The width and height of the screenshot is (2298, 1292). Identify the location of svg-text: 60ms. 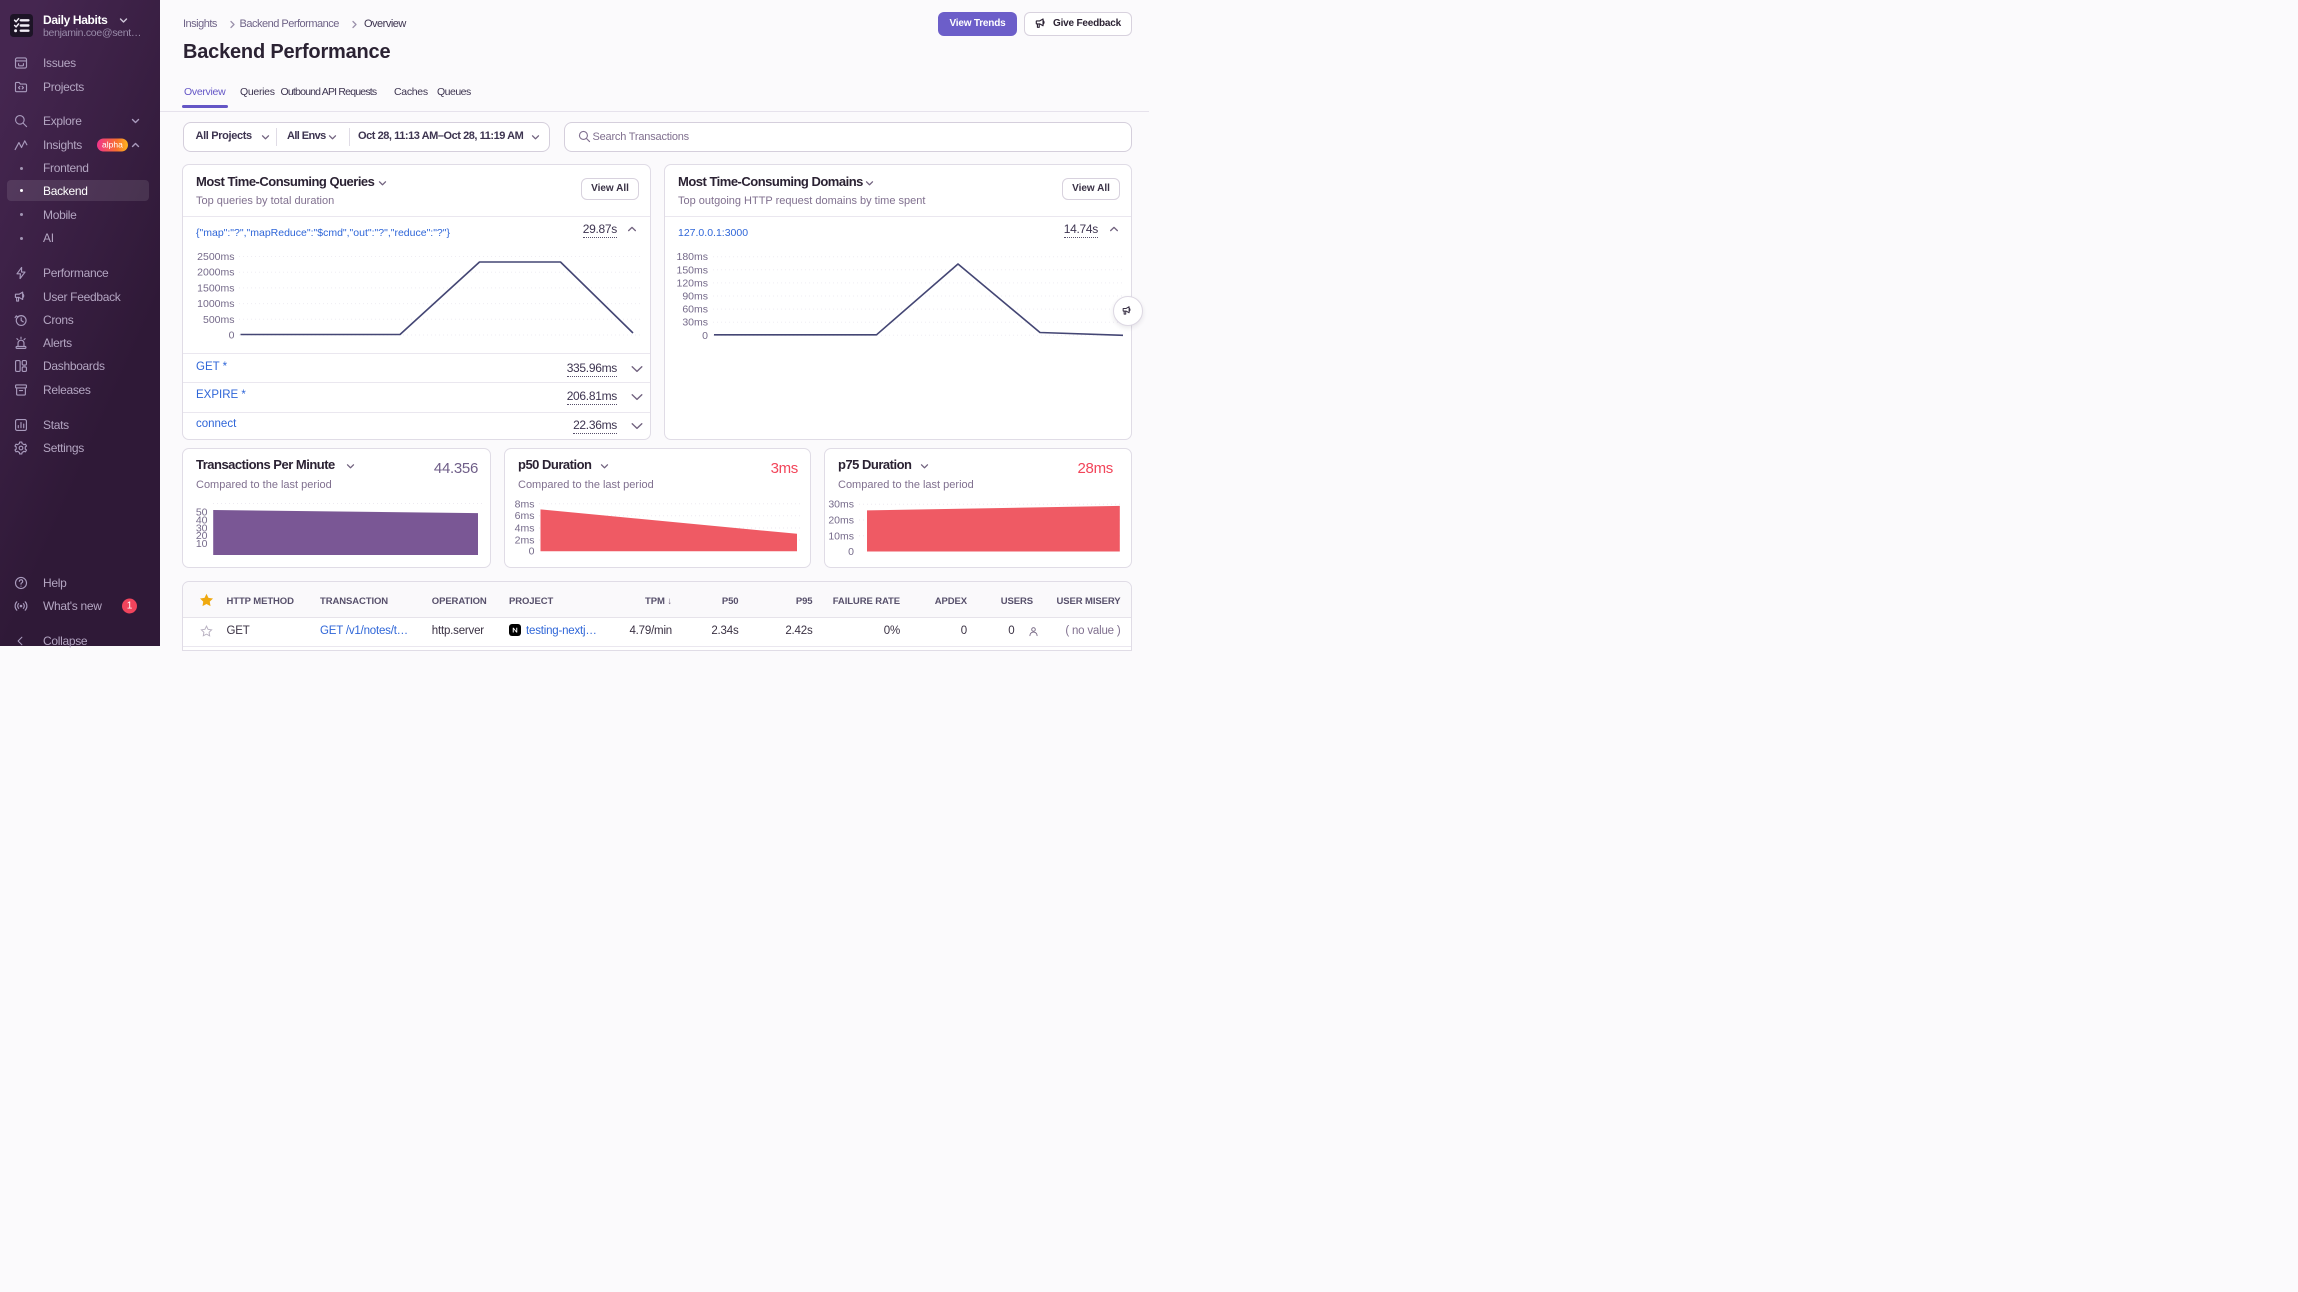
(695, 309).